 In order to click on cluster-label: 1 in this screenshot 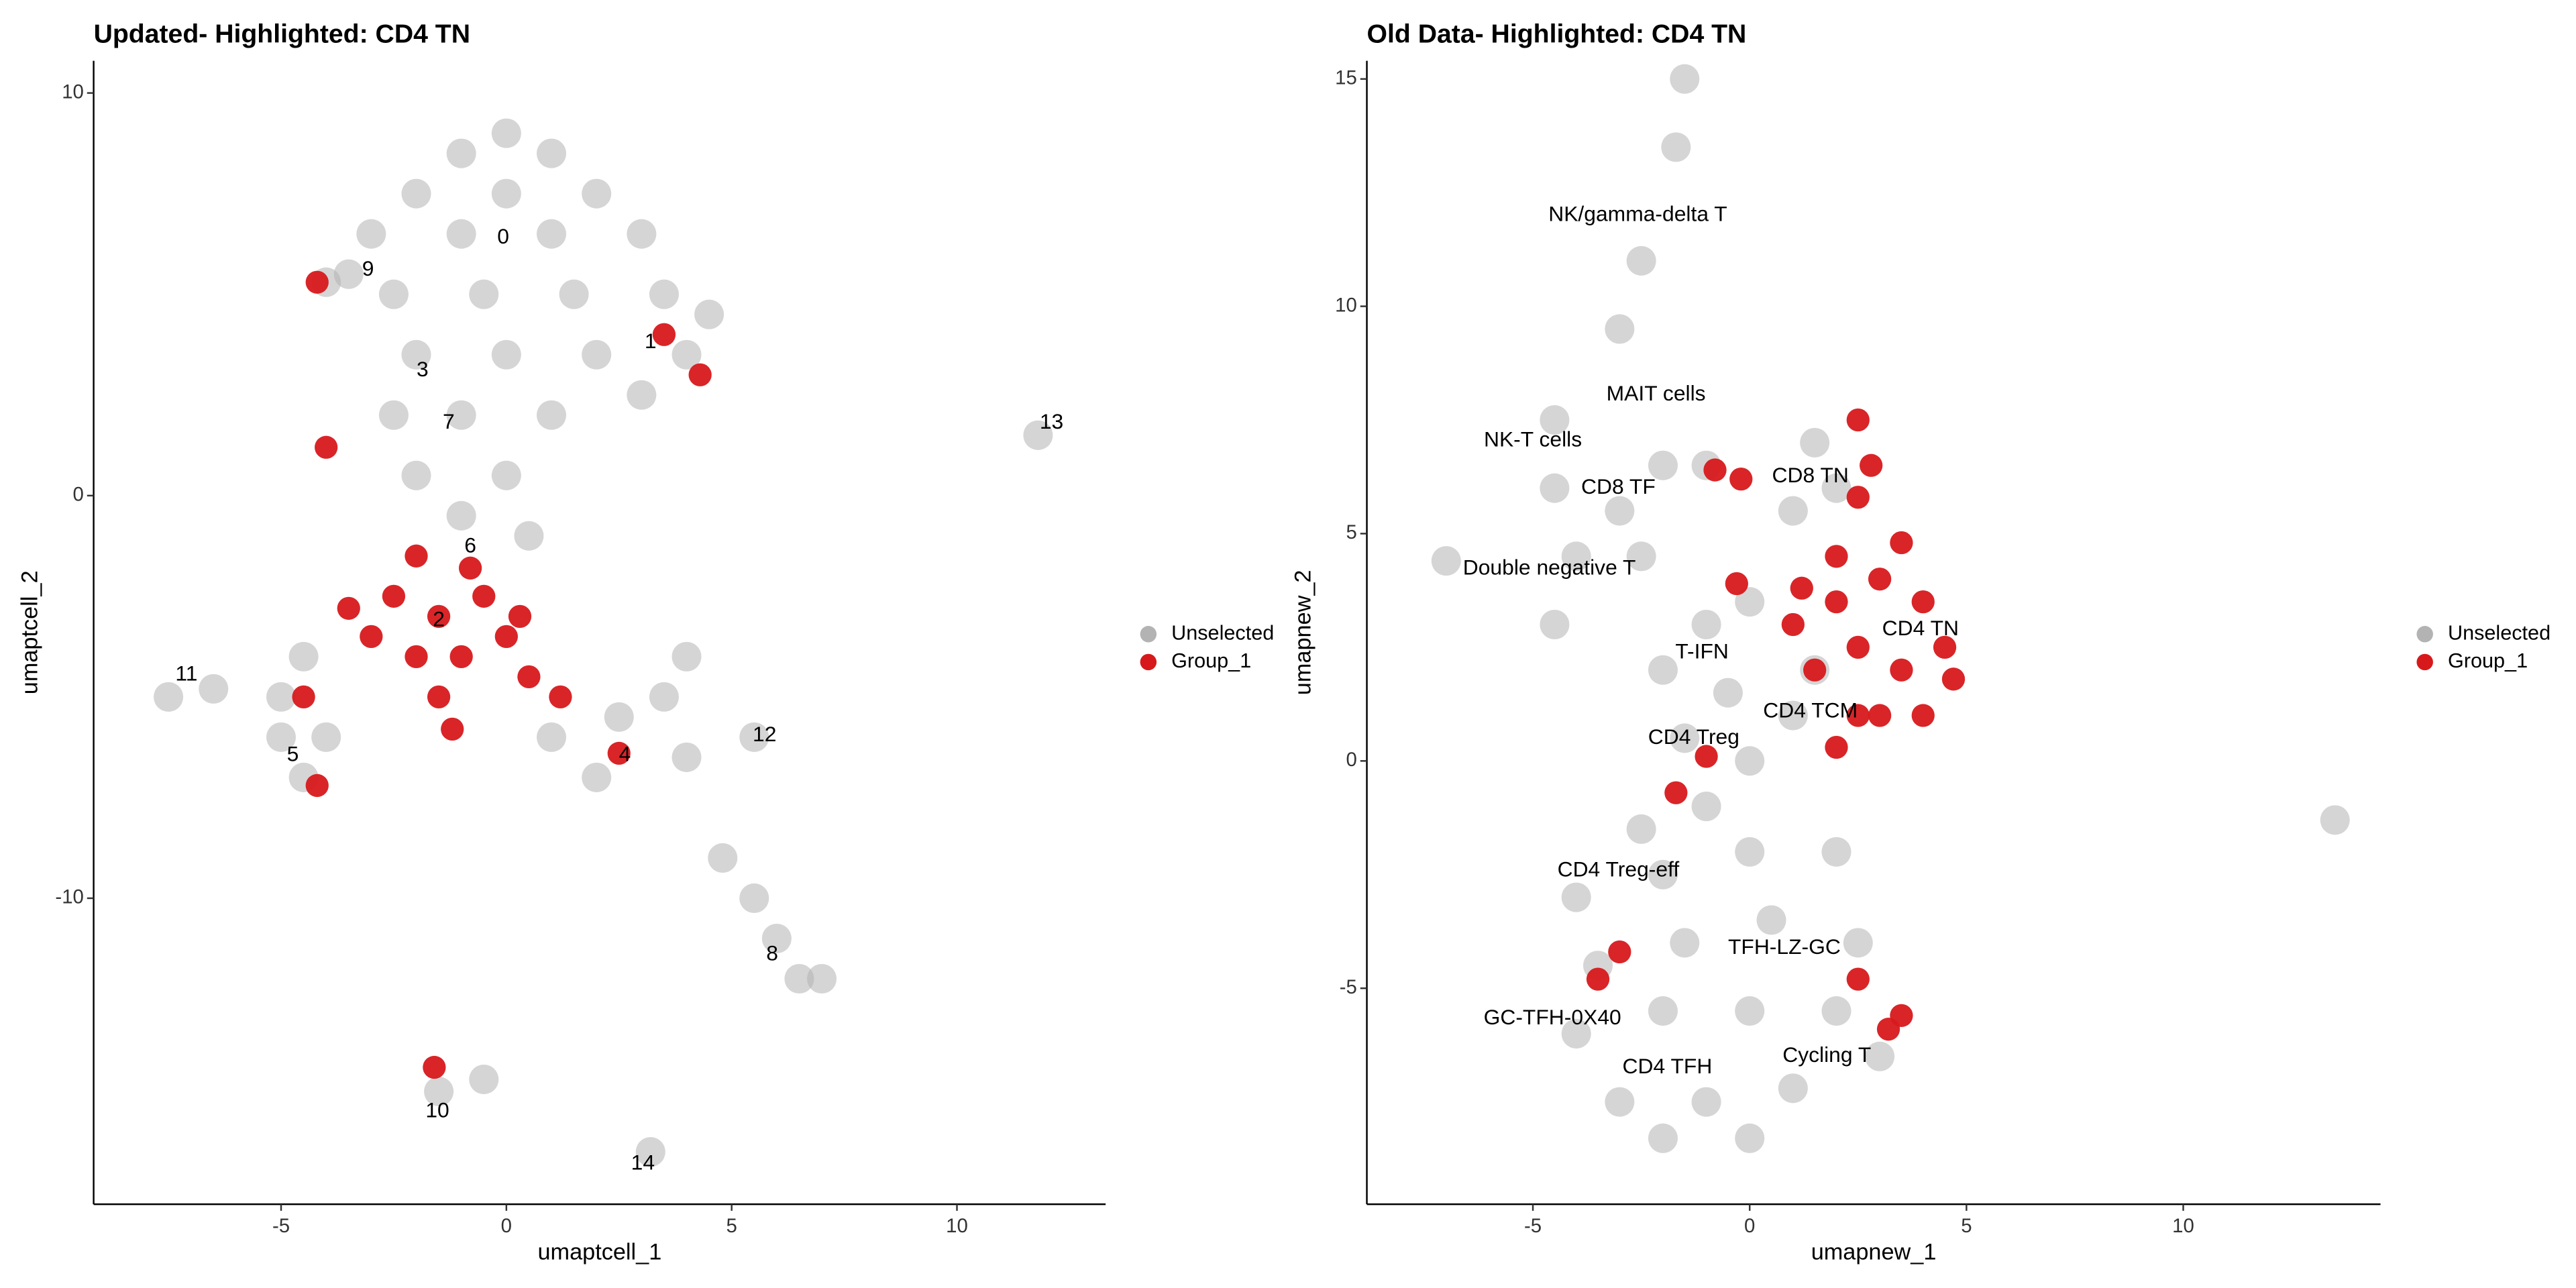, I will do `click(651, 341)`.